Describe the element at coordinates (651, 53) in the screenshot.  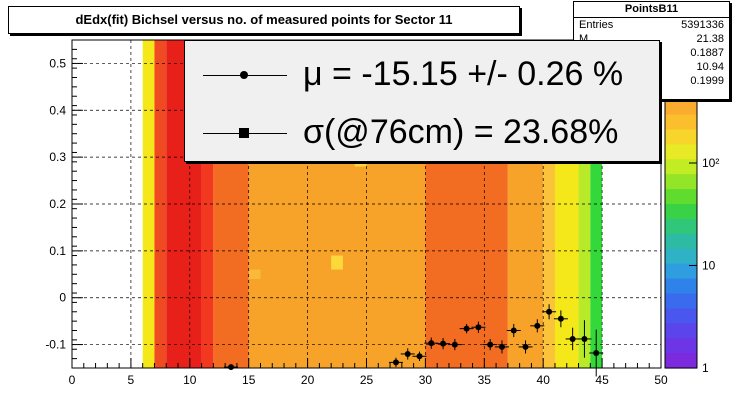
I see `stats-row: 0.1887` at that location.